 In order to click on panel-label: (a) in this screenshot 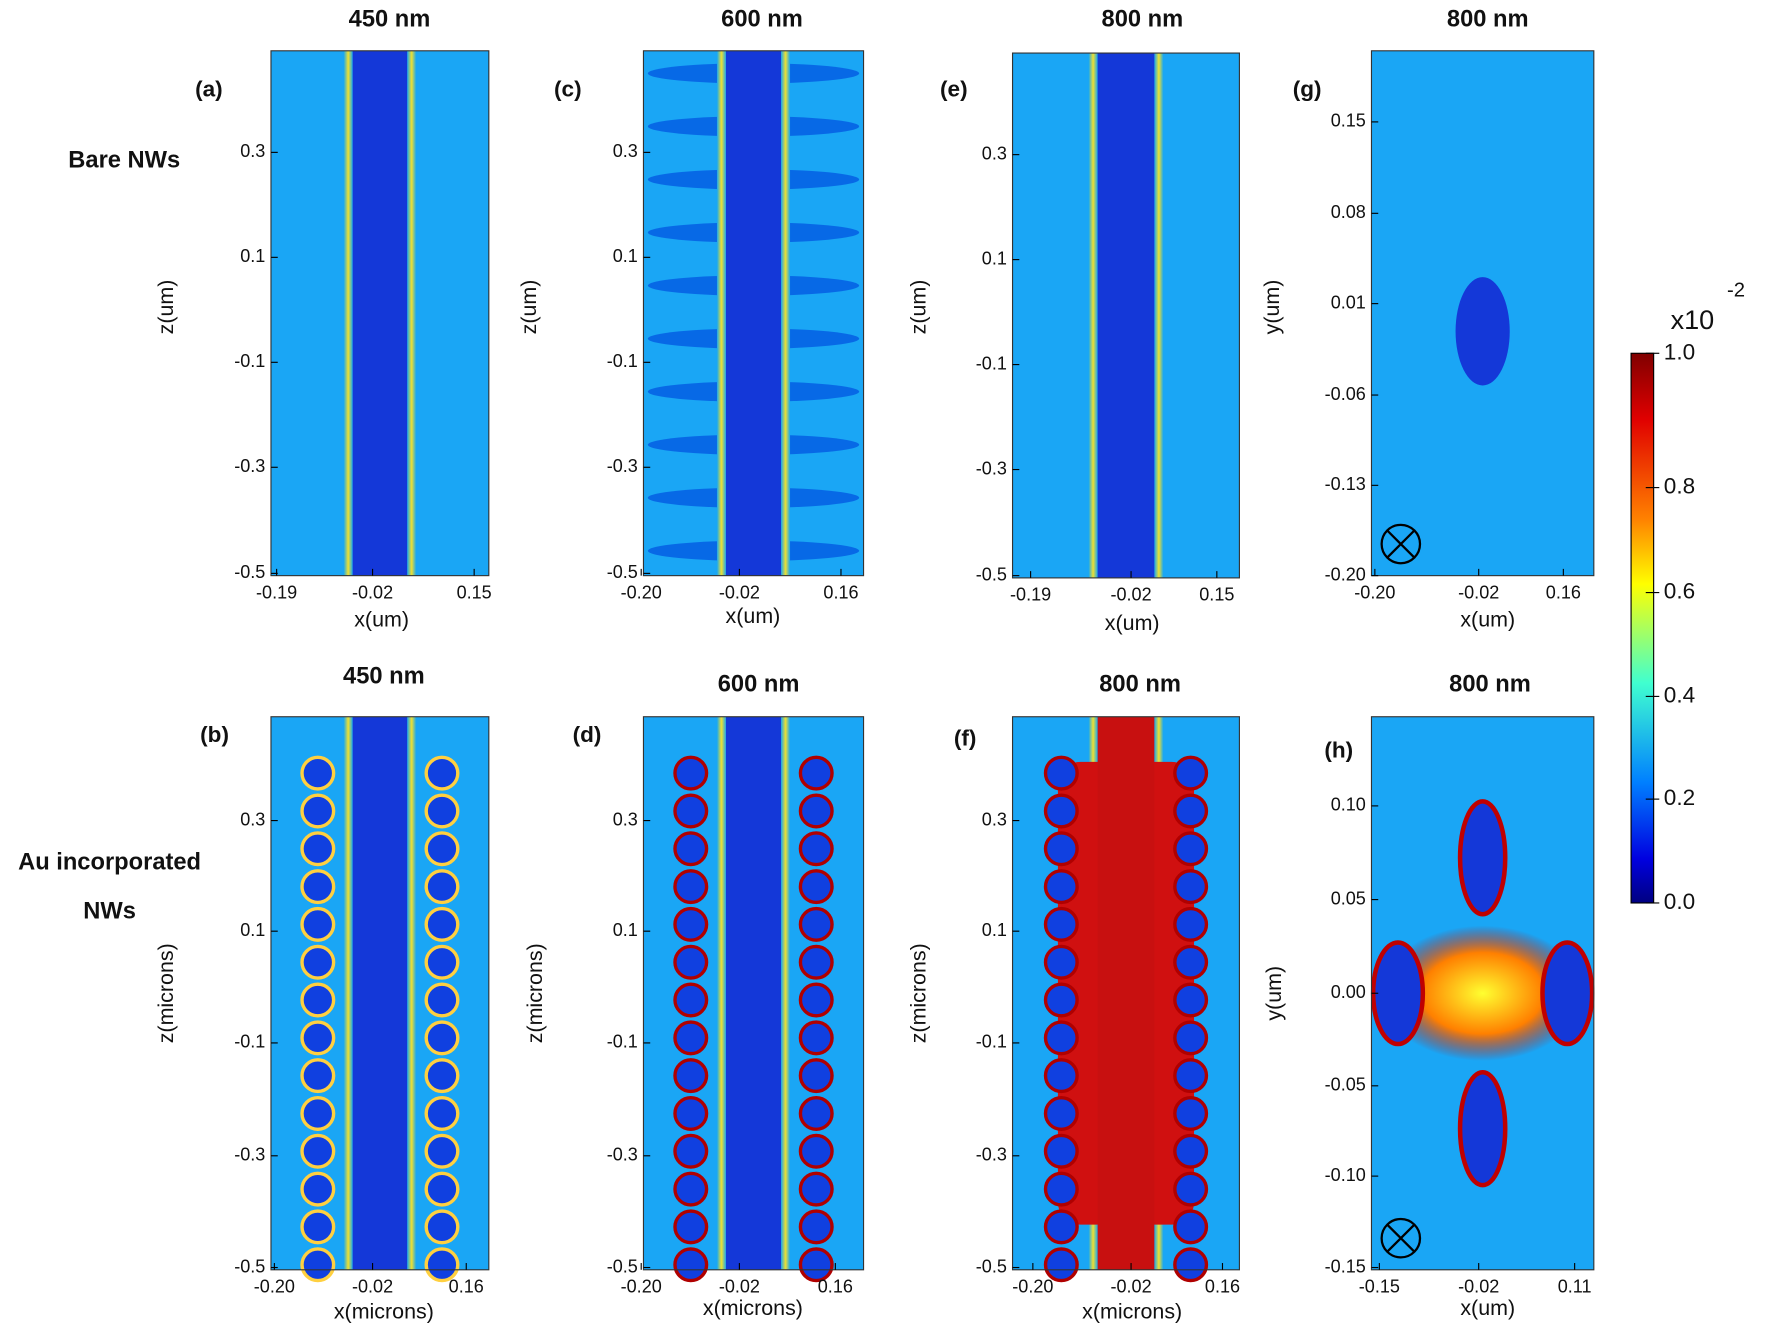, I will do `click(209, 88)`.